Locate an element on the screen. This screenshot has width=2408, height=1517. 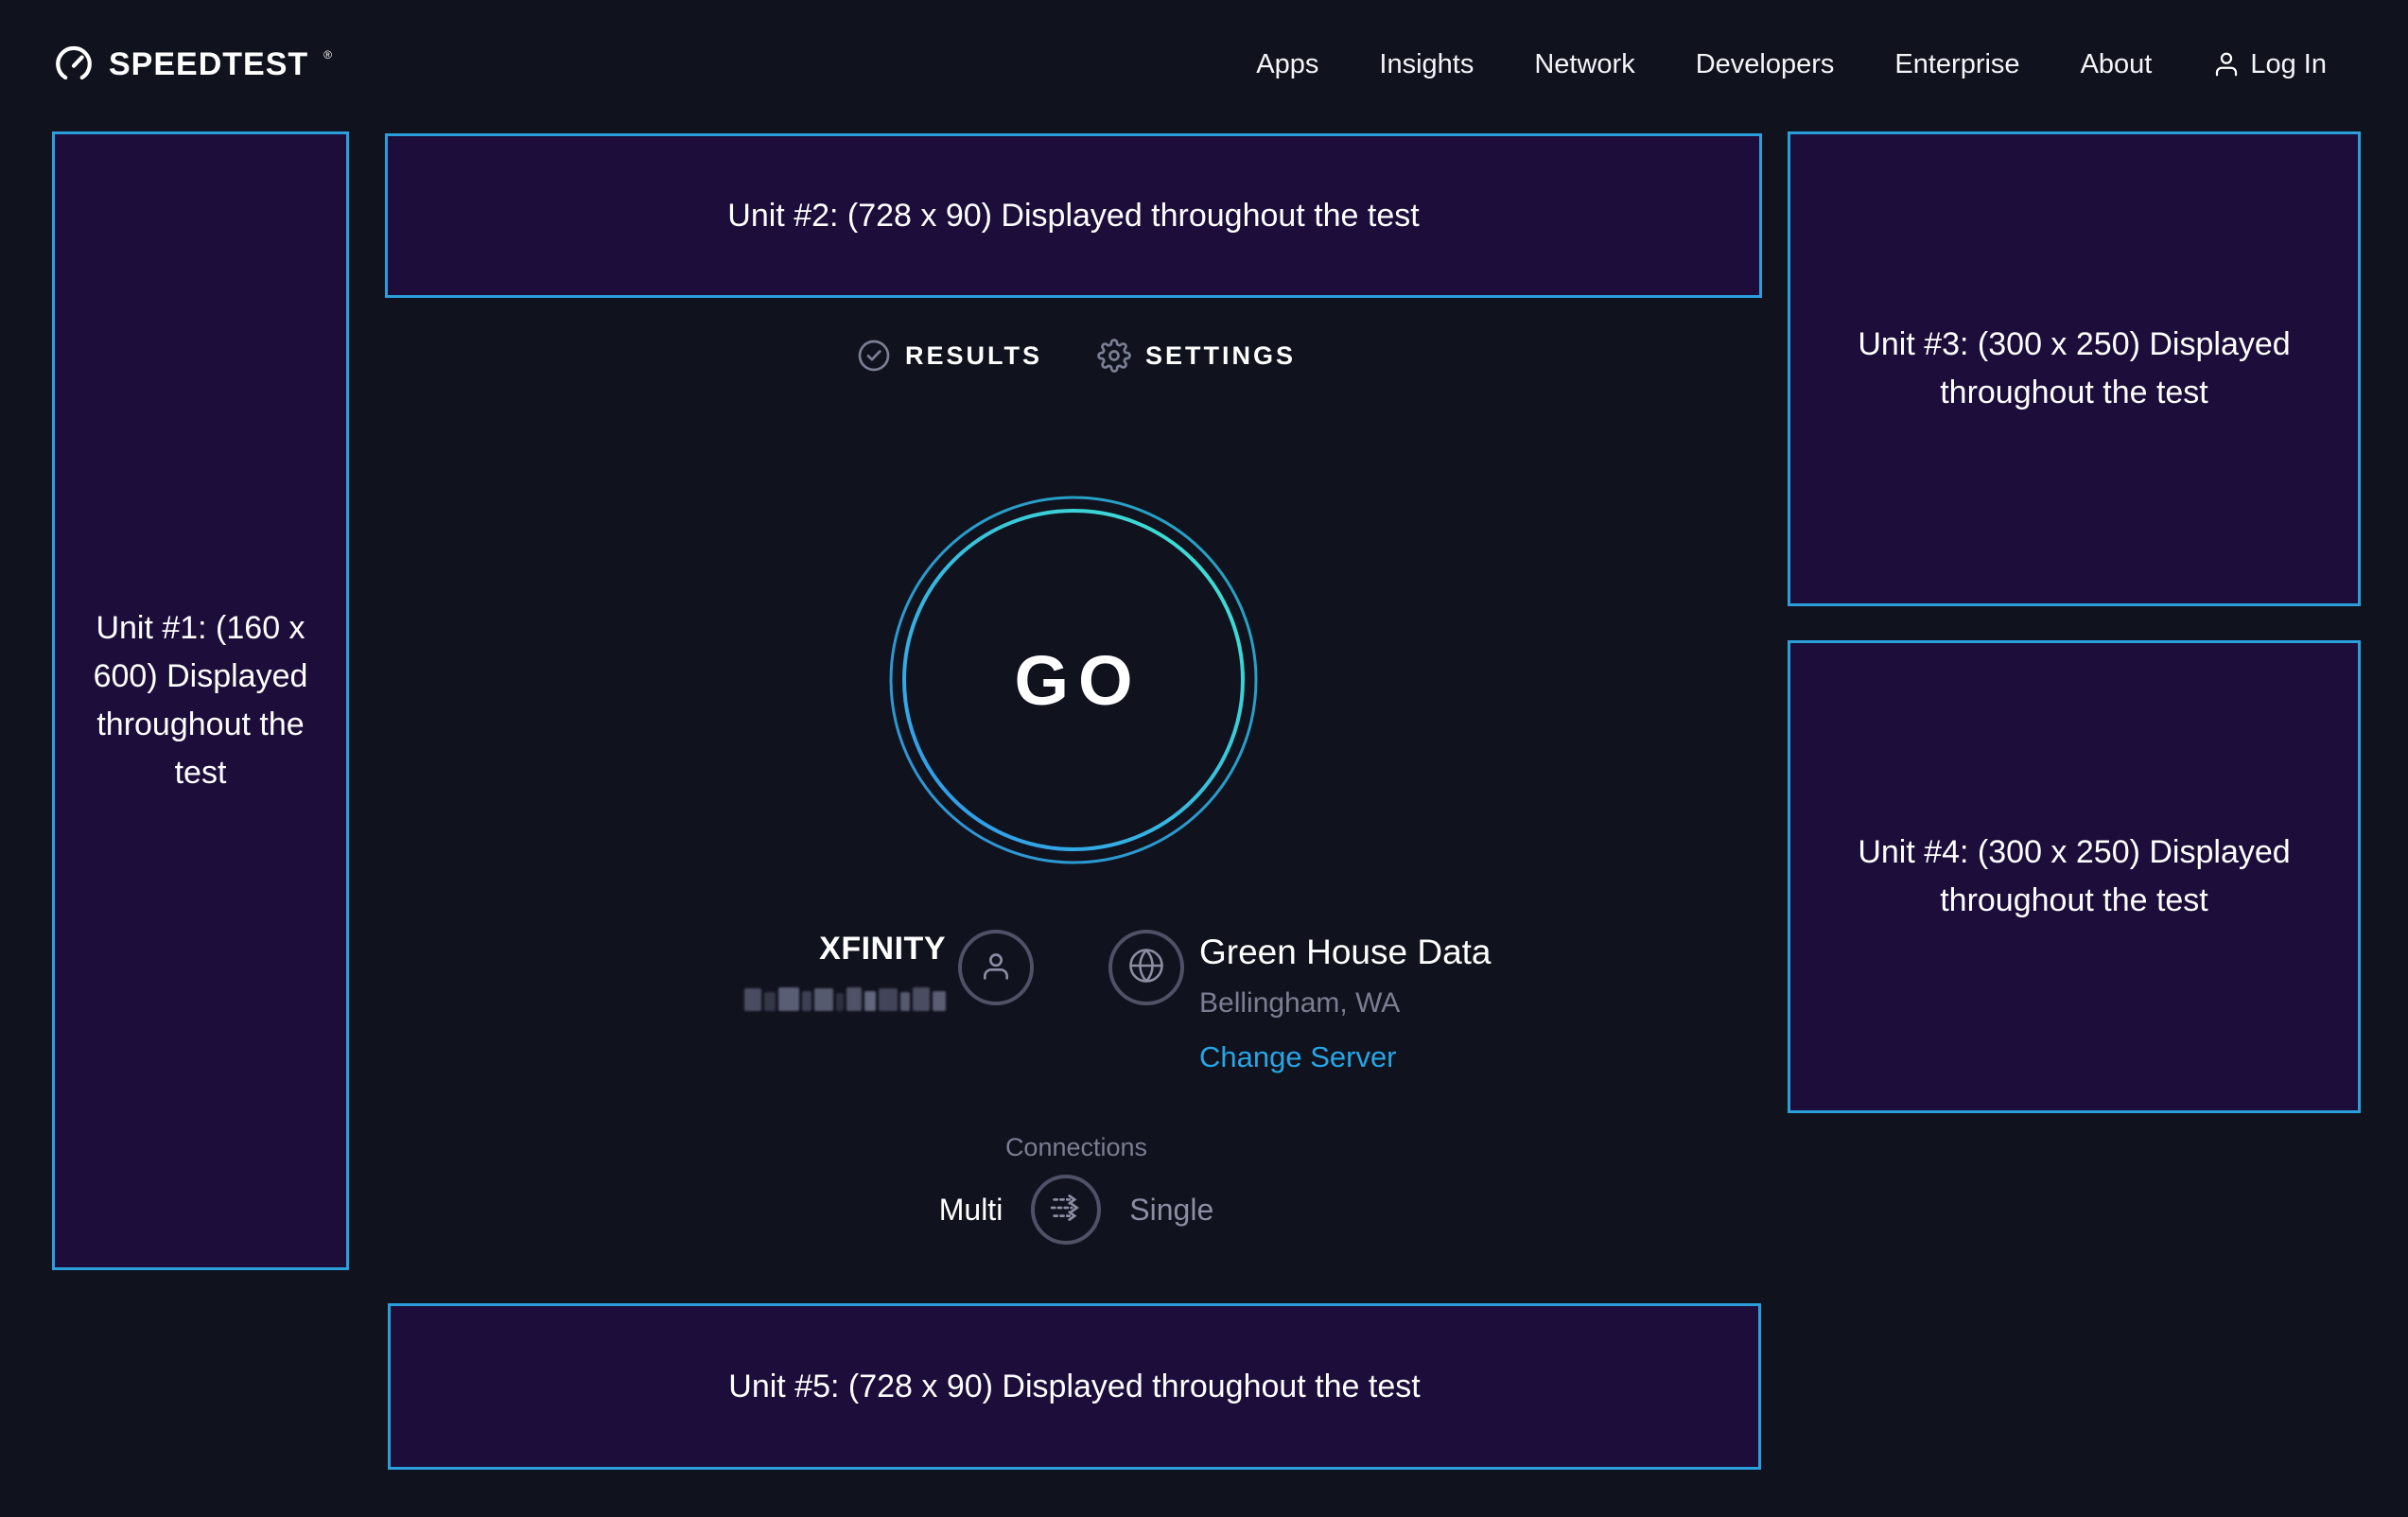
gear-icon is located at coordinates (1114, 356).